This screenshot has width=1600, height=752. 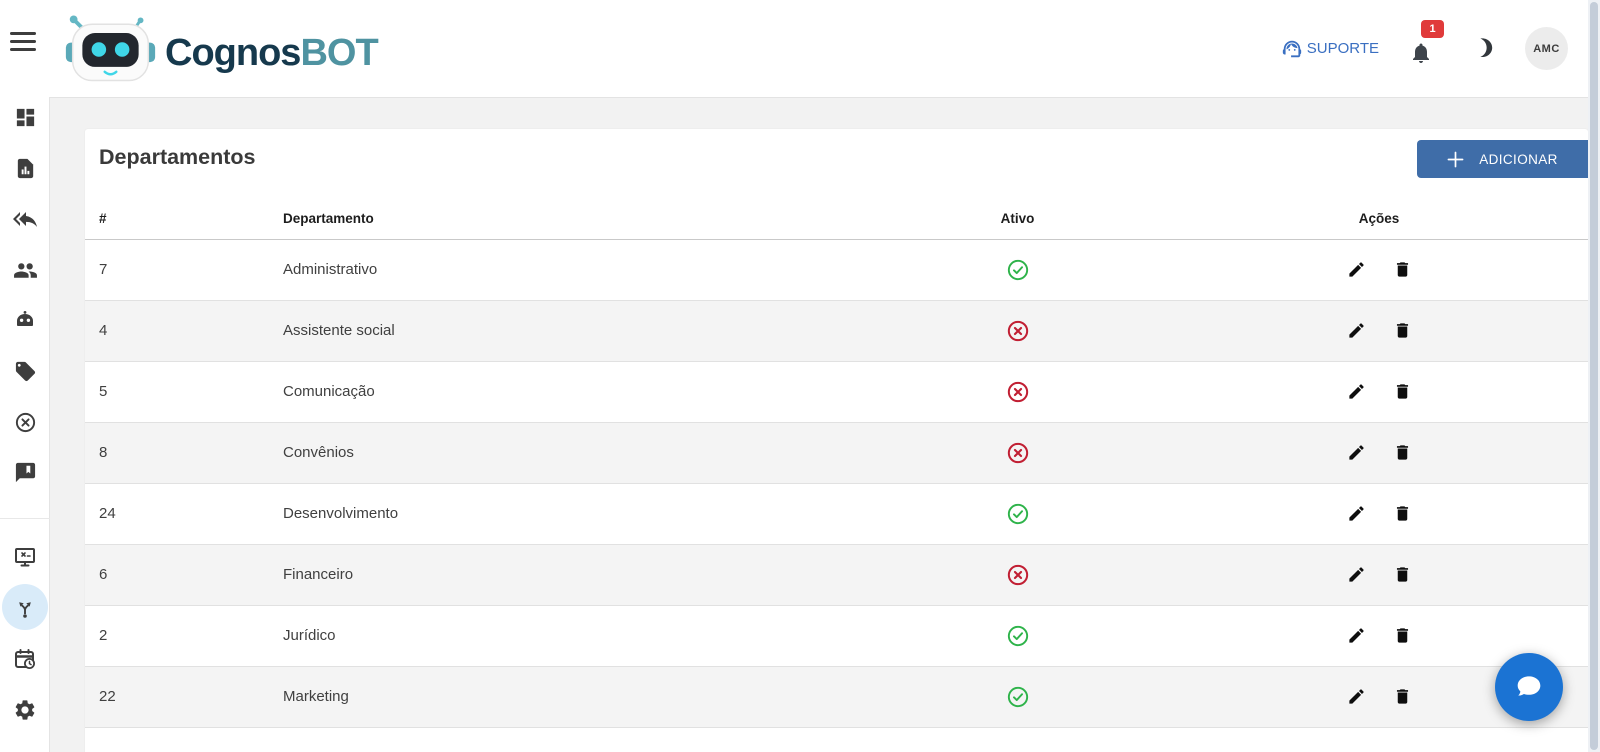 What do you see at coordinates (110, 48) in the screenshot?
I see `robot-logo-icon` at bounding box center [110, 48].